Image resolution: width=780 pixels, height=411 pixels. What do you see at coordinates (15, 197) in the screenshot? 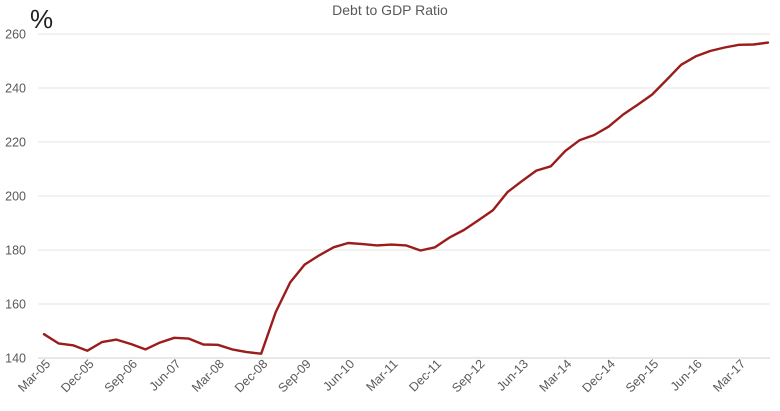
I see `y-tick-label: 200` at bounding box center [15, 197].